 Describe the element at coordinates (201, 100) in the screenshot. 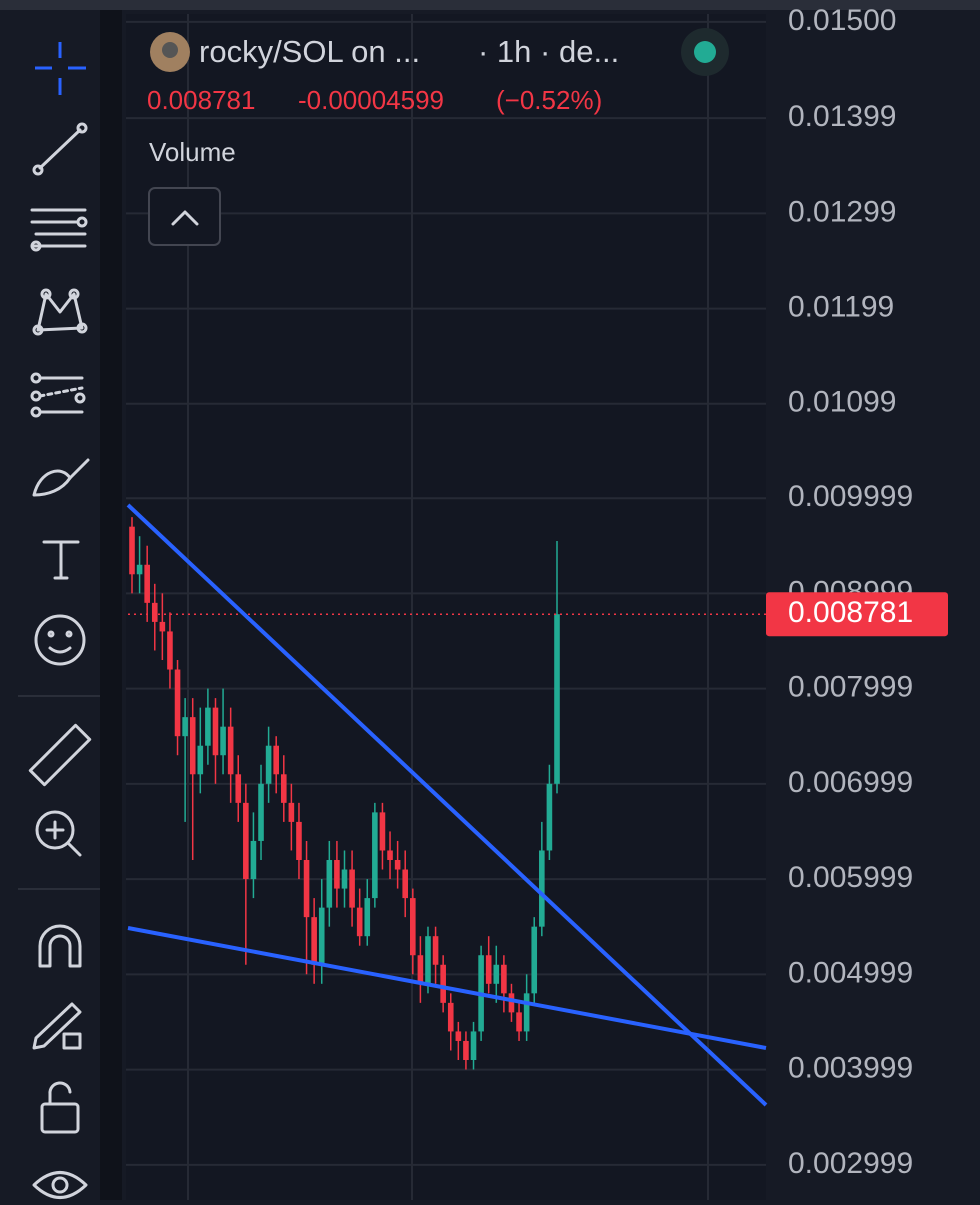

I see `header-price: 0.008781` at that location.